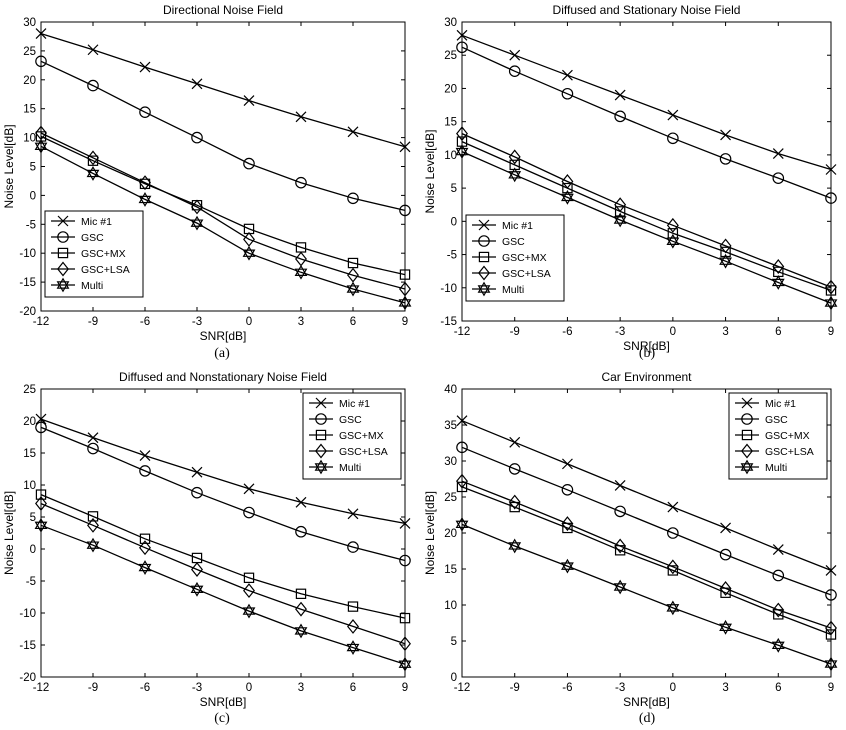  What do you see at coordinates (778, 688) in the screenshot?
I see `x-tick-label: 6` at bounding box center [778, 688].